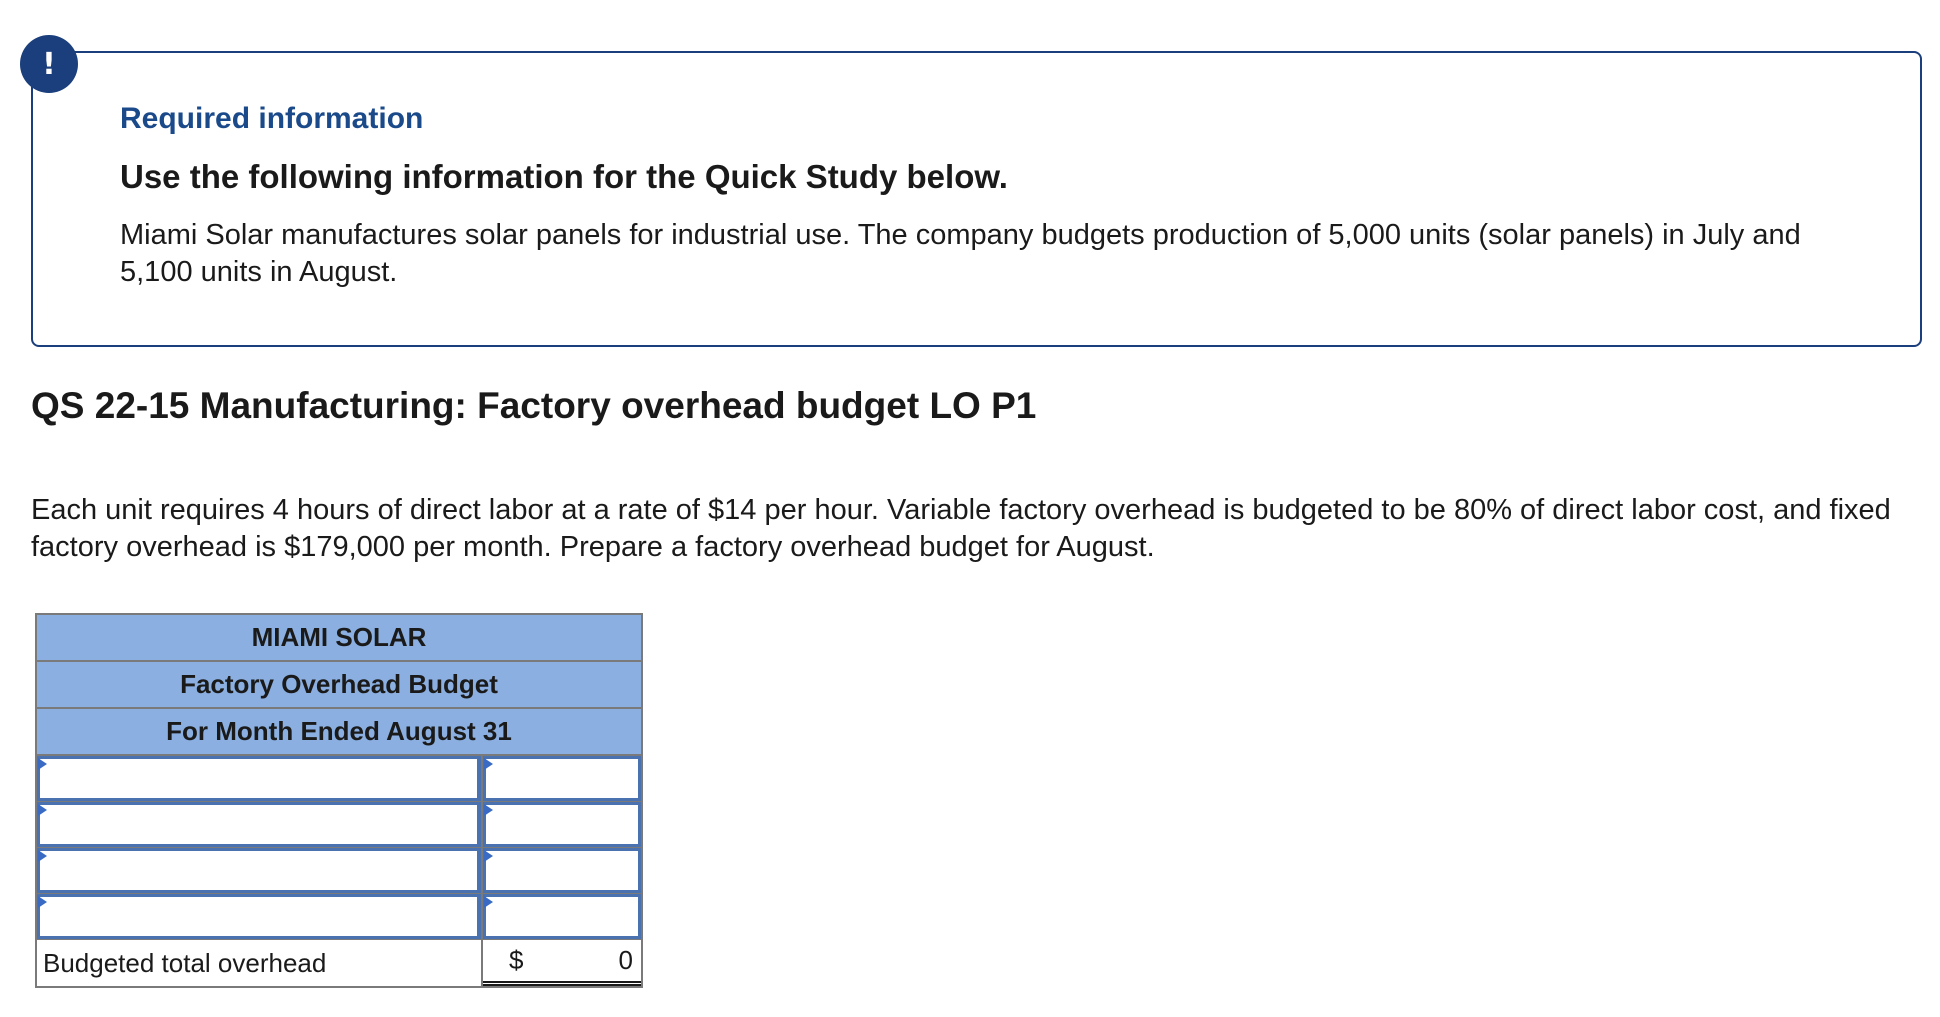 Image resolution: width=1940 pixels, height=1017 pixels. I want to click on budget-row-1-label-input, so click(259, 778).